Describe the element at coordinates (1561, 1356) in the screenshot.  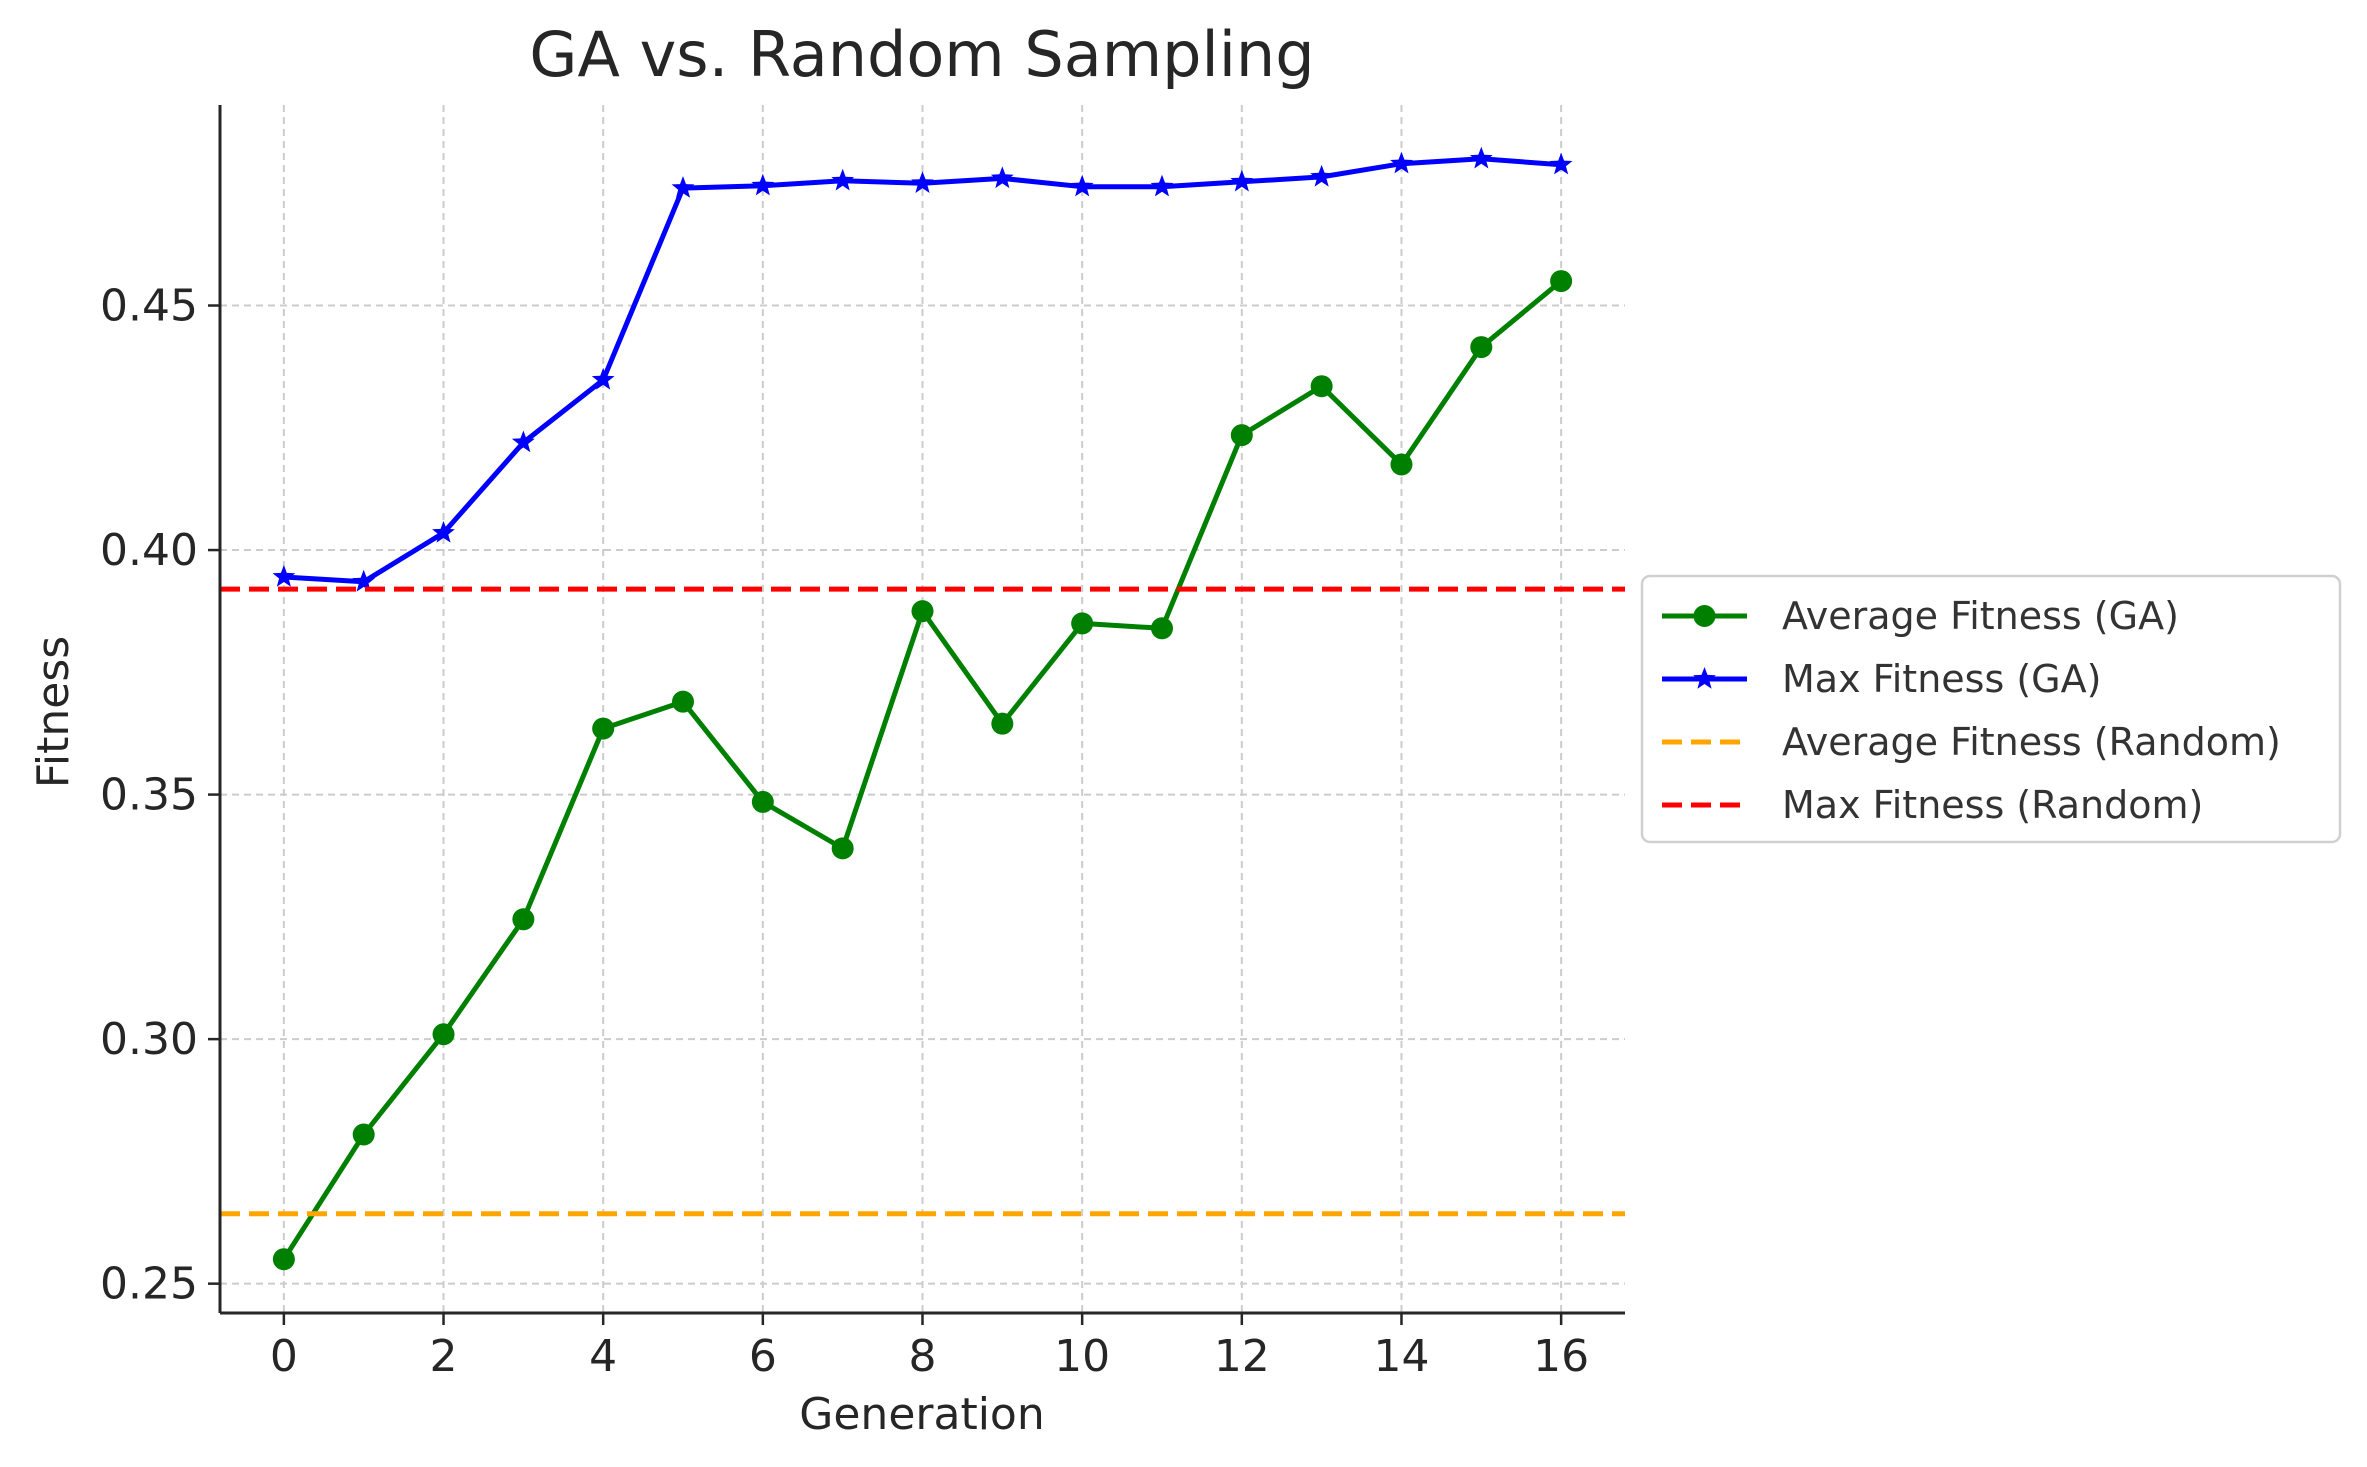
I see `x-tick-label: 16` at that location.